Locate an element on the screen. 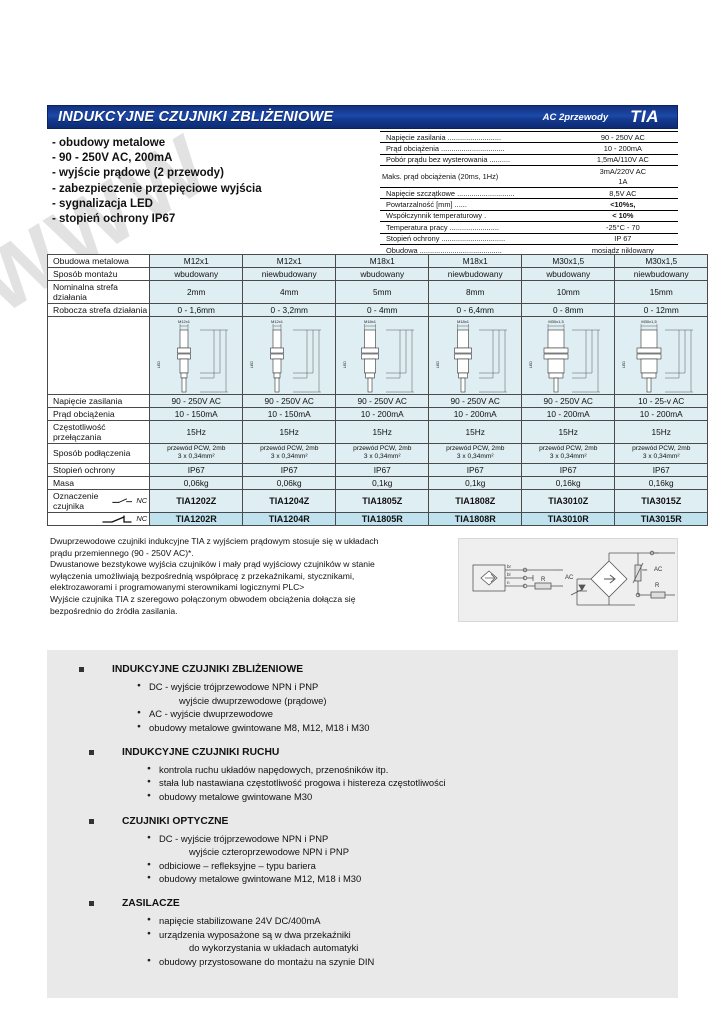 The image size is (725, 1024). table-cell: 0 - 3,2mm is located at coordinates (289, 310).